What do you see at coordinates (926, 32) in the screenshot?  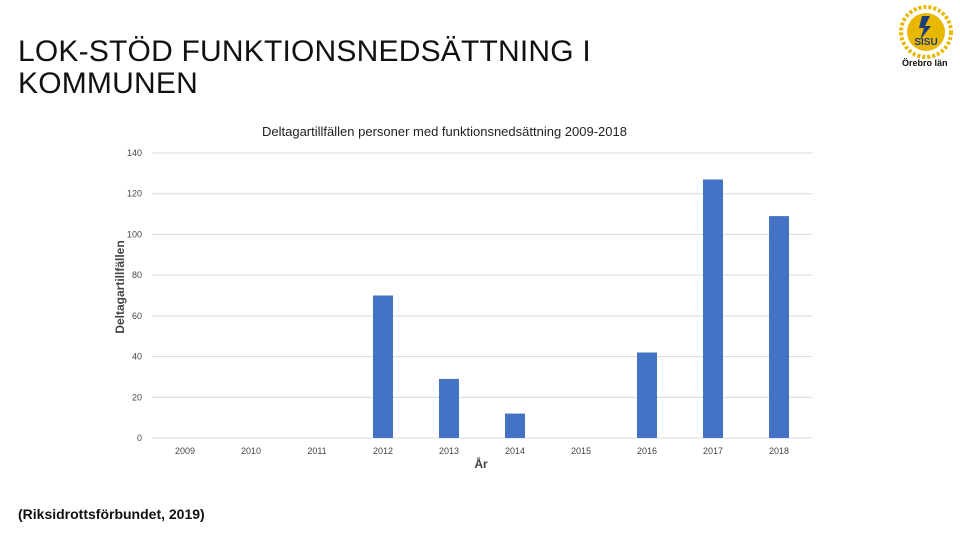 I see `sisu-logo-icon: SISU` at bounding box center [926, 32].